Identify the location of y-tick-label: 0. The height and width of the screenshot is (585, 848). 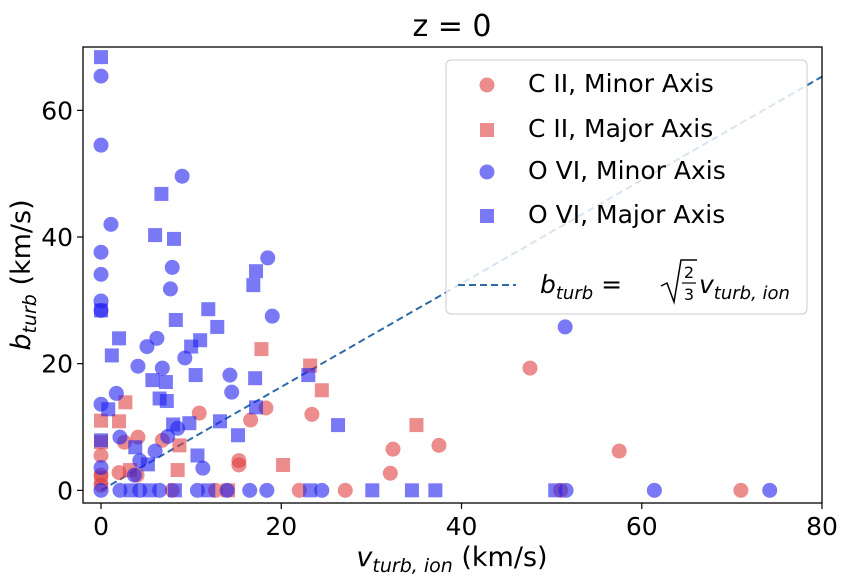
(65, 490).